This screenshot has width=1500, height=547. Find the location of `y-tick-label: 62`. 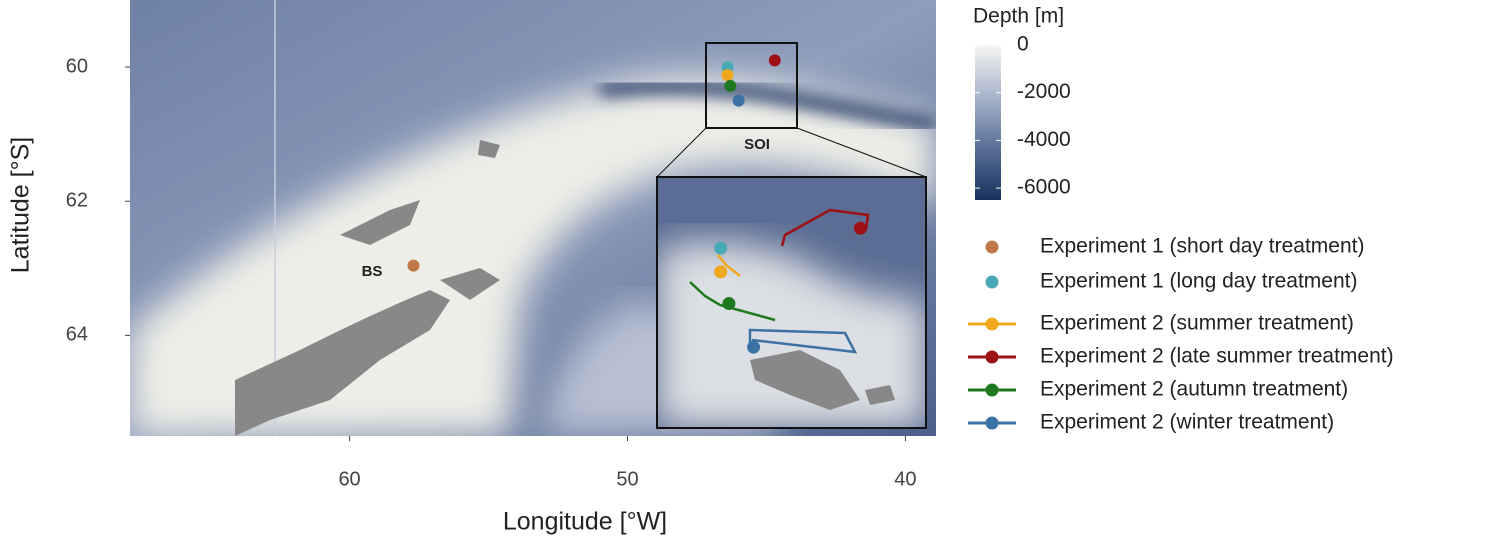

y-tick-label: 62 is located at coordinates (77, 201).